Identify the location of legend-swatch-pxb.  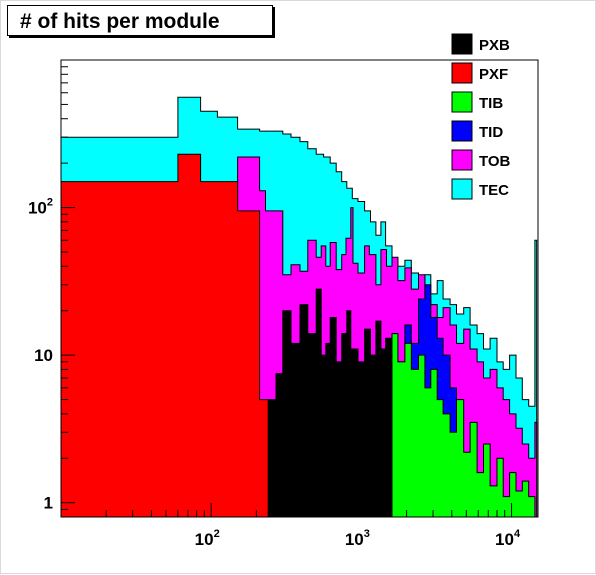
(462, 44).